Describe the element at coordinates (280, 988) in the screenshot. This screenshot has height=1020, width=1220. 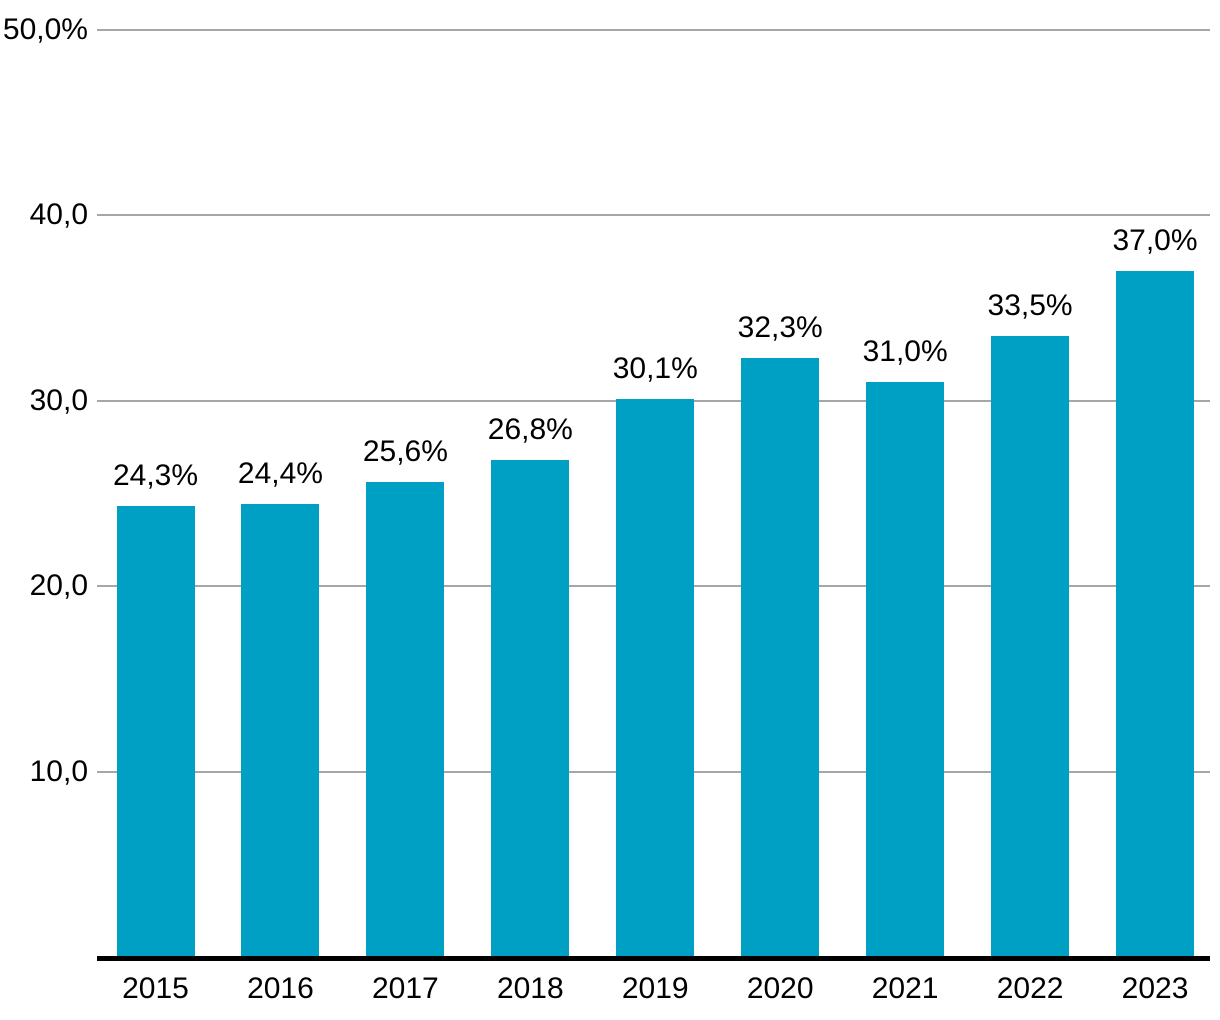
I see `x-axis-tick-label: 2016` at that location.